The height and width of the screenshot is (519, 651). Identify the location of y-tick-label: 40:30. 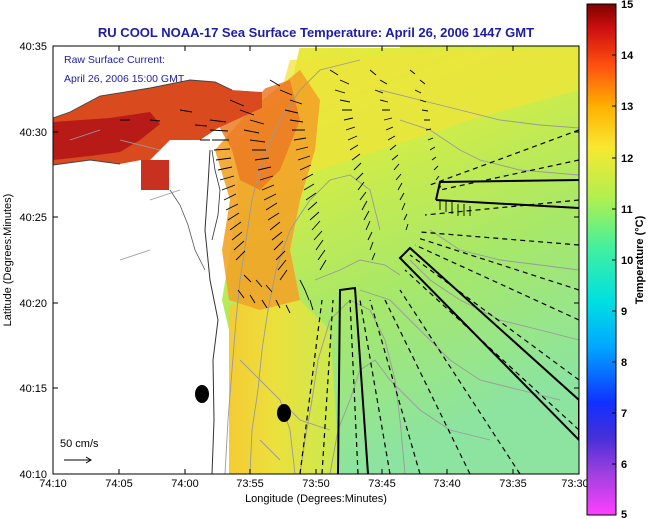
(33, 133).